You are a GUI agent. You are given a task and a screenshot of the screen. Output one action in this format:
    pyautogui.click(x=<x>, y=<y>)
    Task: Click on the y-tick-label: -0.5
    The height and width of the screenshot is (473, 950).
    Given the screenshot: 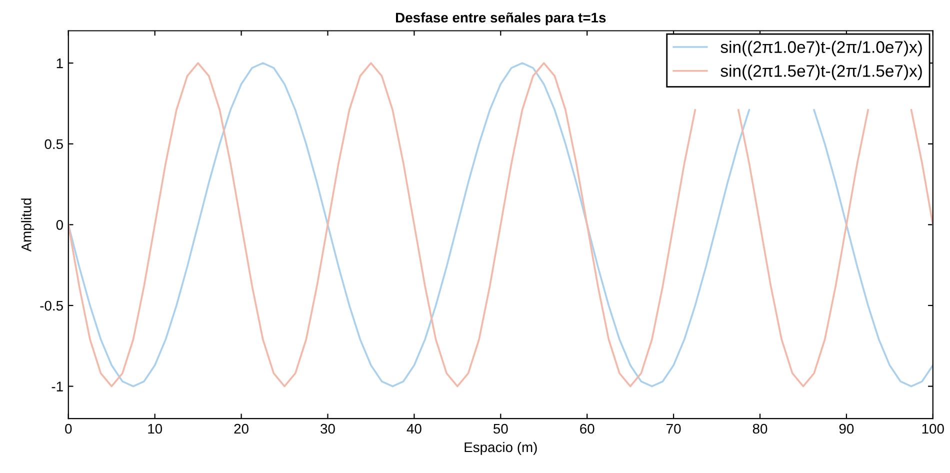 What is the action you would take?
    pyautogui.click(x=51, y=305)
    